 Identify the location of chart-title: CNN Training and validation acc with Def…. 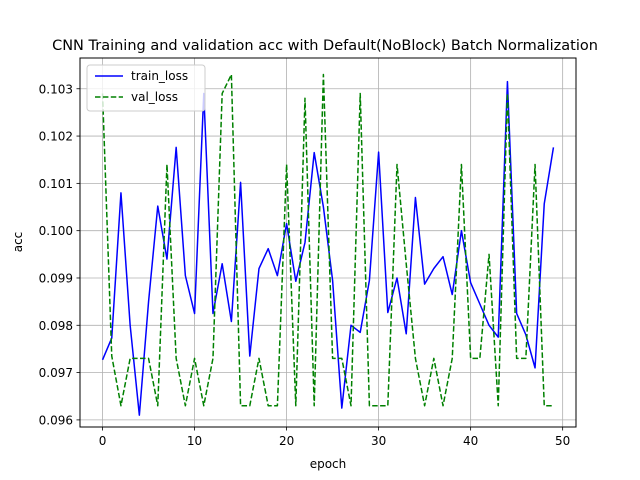
(325, 46).